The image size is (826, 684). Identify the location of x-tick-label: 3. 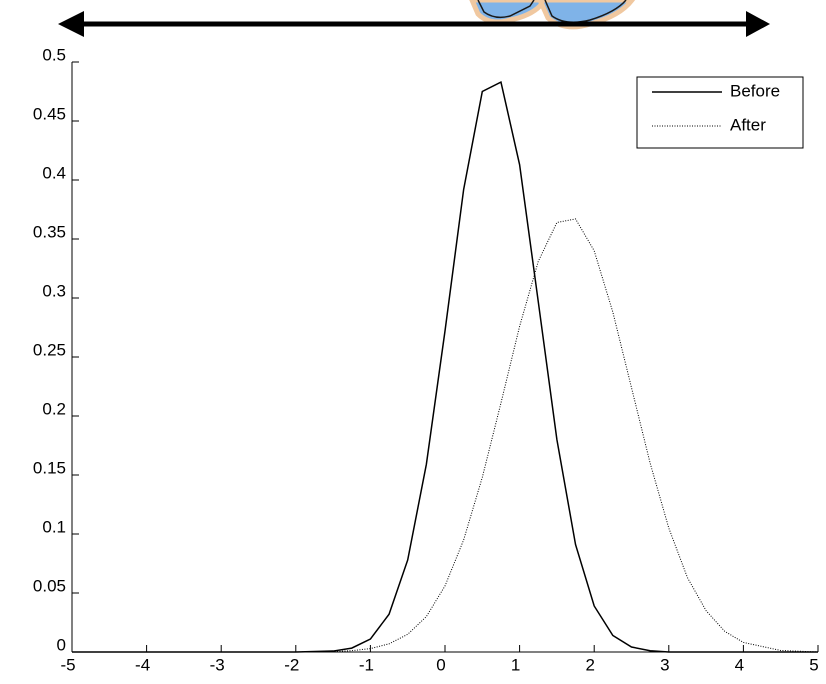
(664, 664).